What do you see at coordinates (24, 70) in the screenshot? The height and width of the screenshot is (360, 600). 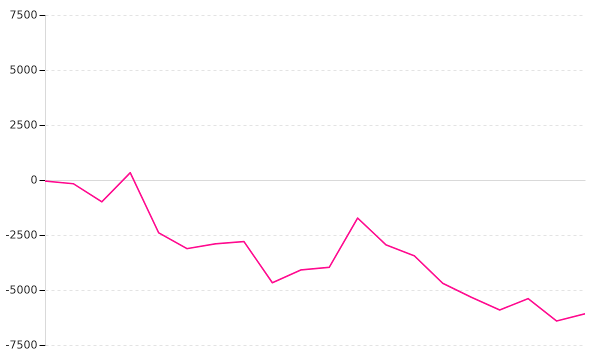 I see `y-tick-label: 5000` at bounding box center [24, 70].